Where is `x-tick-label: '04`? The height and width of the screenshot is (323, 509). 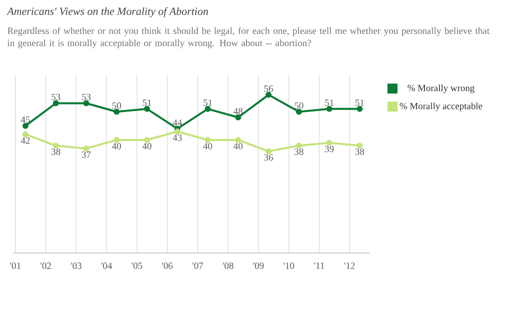 x-tick-label: '04 is located at coordinates (106, 265).